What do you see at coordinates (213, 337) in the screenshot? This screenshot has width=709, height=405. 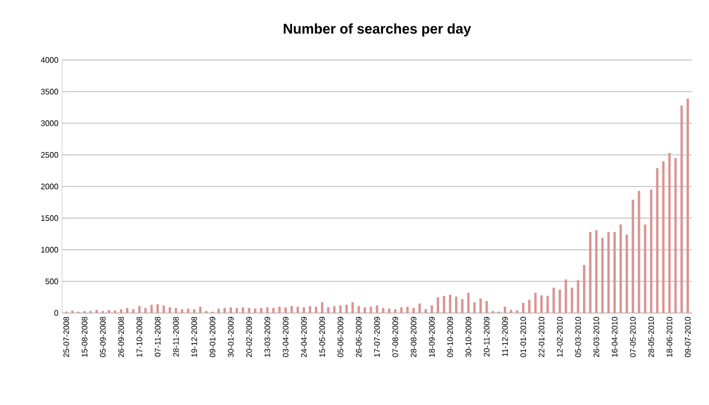 I see `x-tick-label: 09-01-2009` at bounding box center [213, 337].